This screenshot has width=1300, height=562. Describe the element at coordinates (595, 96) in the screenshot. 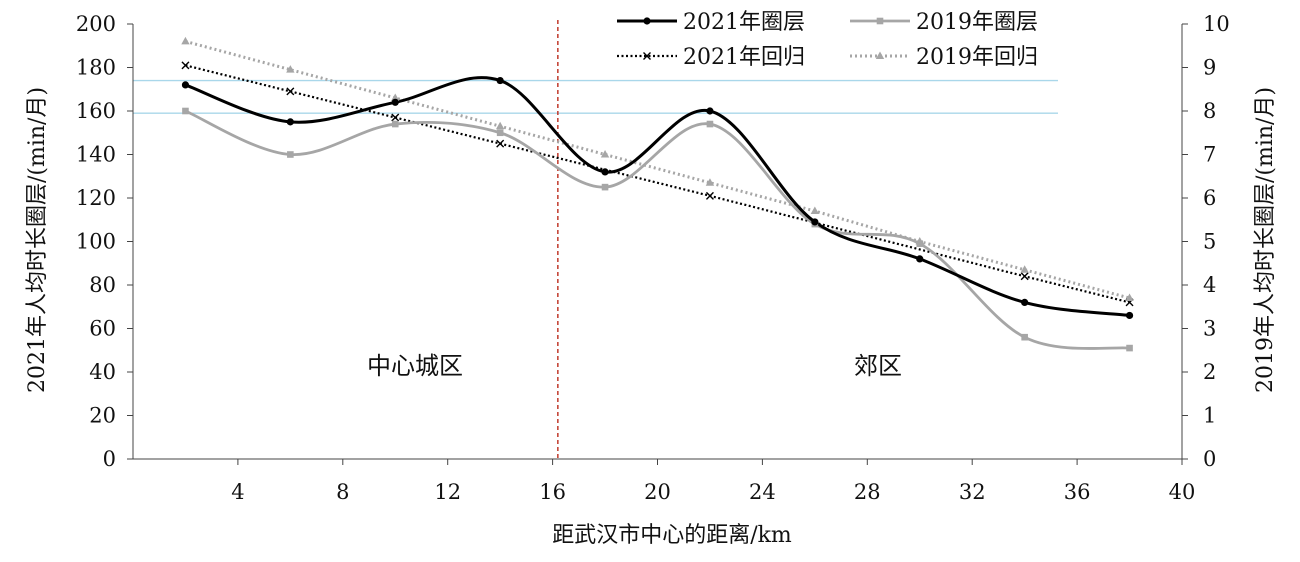

I see `reference-lines` at that location.